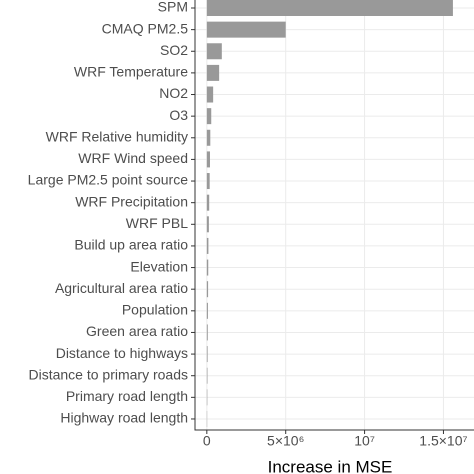 The height and width of the screenshot is (474, 474). Describe the element at coordinates (122, 353) in the screenshot. I see `y-tick-label: Distance to highways` at that location.